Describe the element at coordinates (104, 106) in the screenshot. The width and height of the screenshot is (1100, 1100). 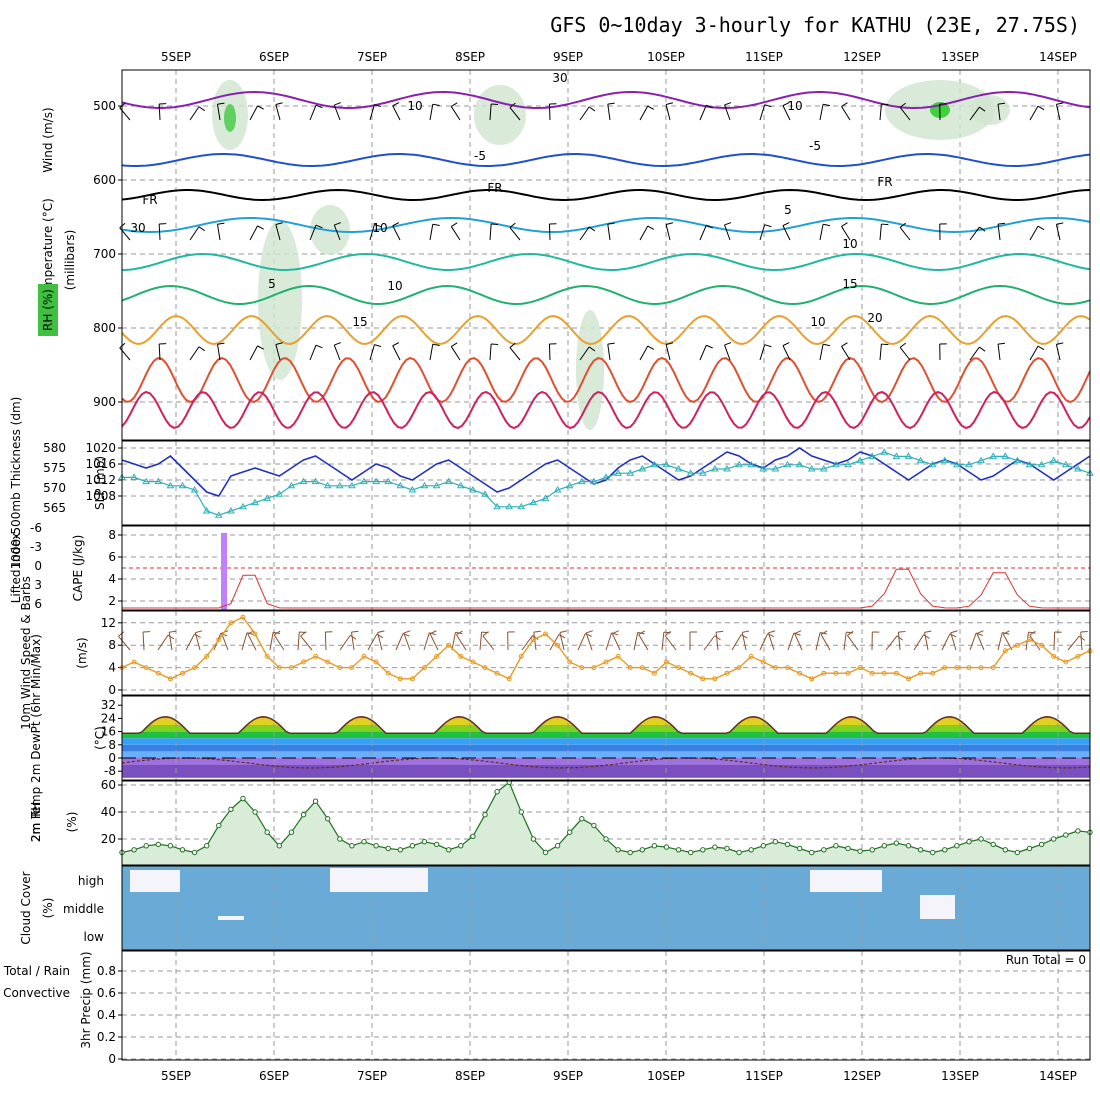
I see `y-tick-label: 500` at that location.